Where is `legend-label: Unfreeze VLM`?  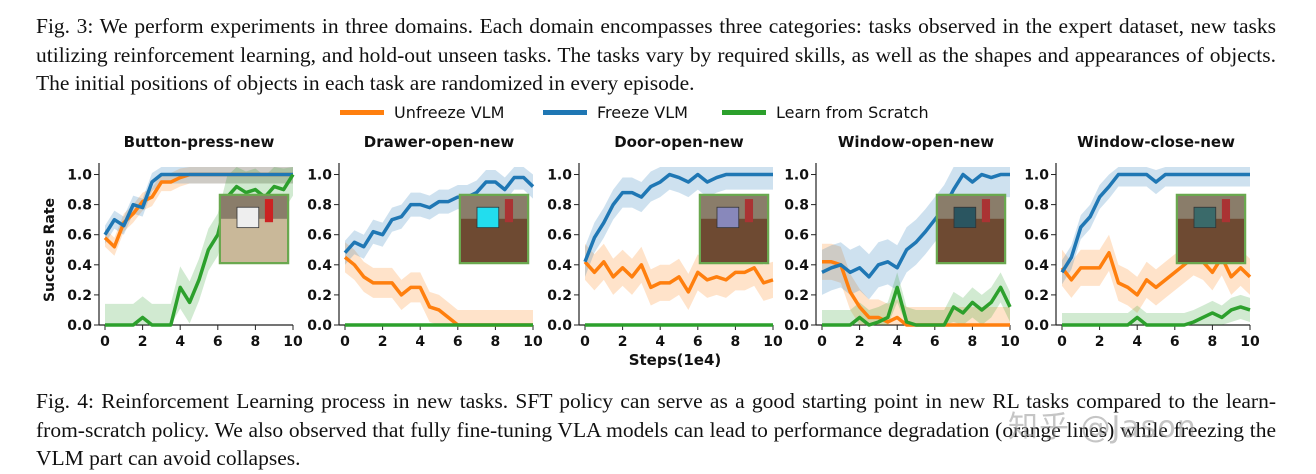
legend-label: Unfreeze VLM is located at coordinates (449, 112).